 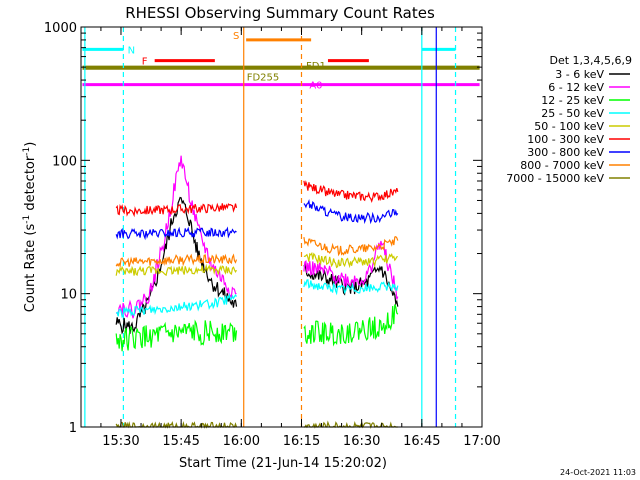 What do you see at coordinates (361, 441) in the screenshot?
I see `x-tick-label: 16:30` at bounding box center [361, 441].